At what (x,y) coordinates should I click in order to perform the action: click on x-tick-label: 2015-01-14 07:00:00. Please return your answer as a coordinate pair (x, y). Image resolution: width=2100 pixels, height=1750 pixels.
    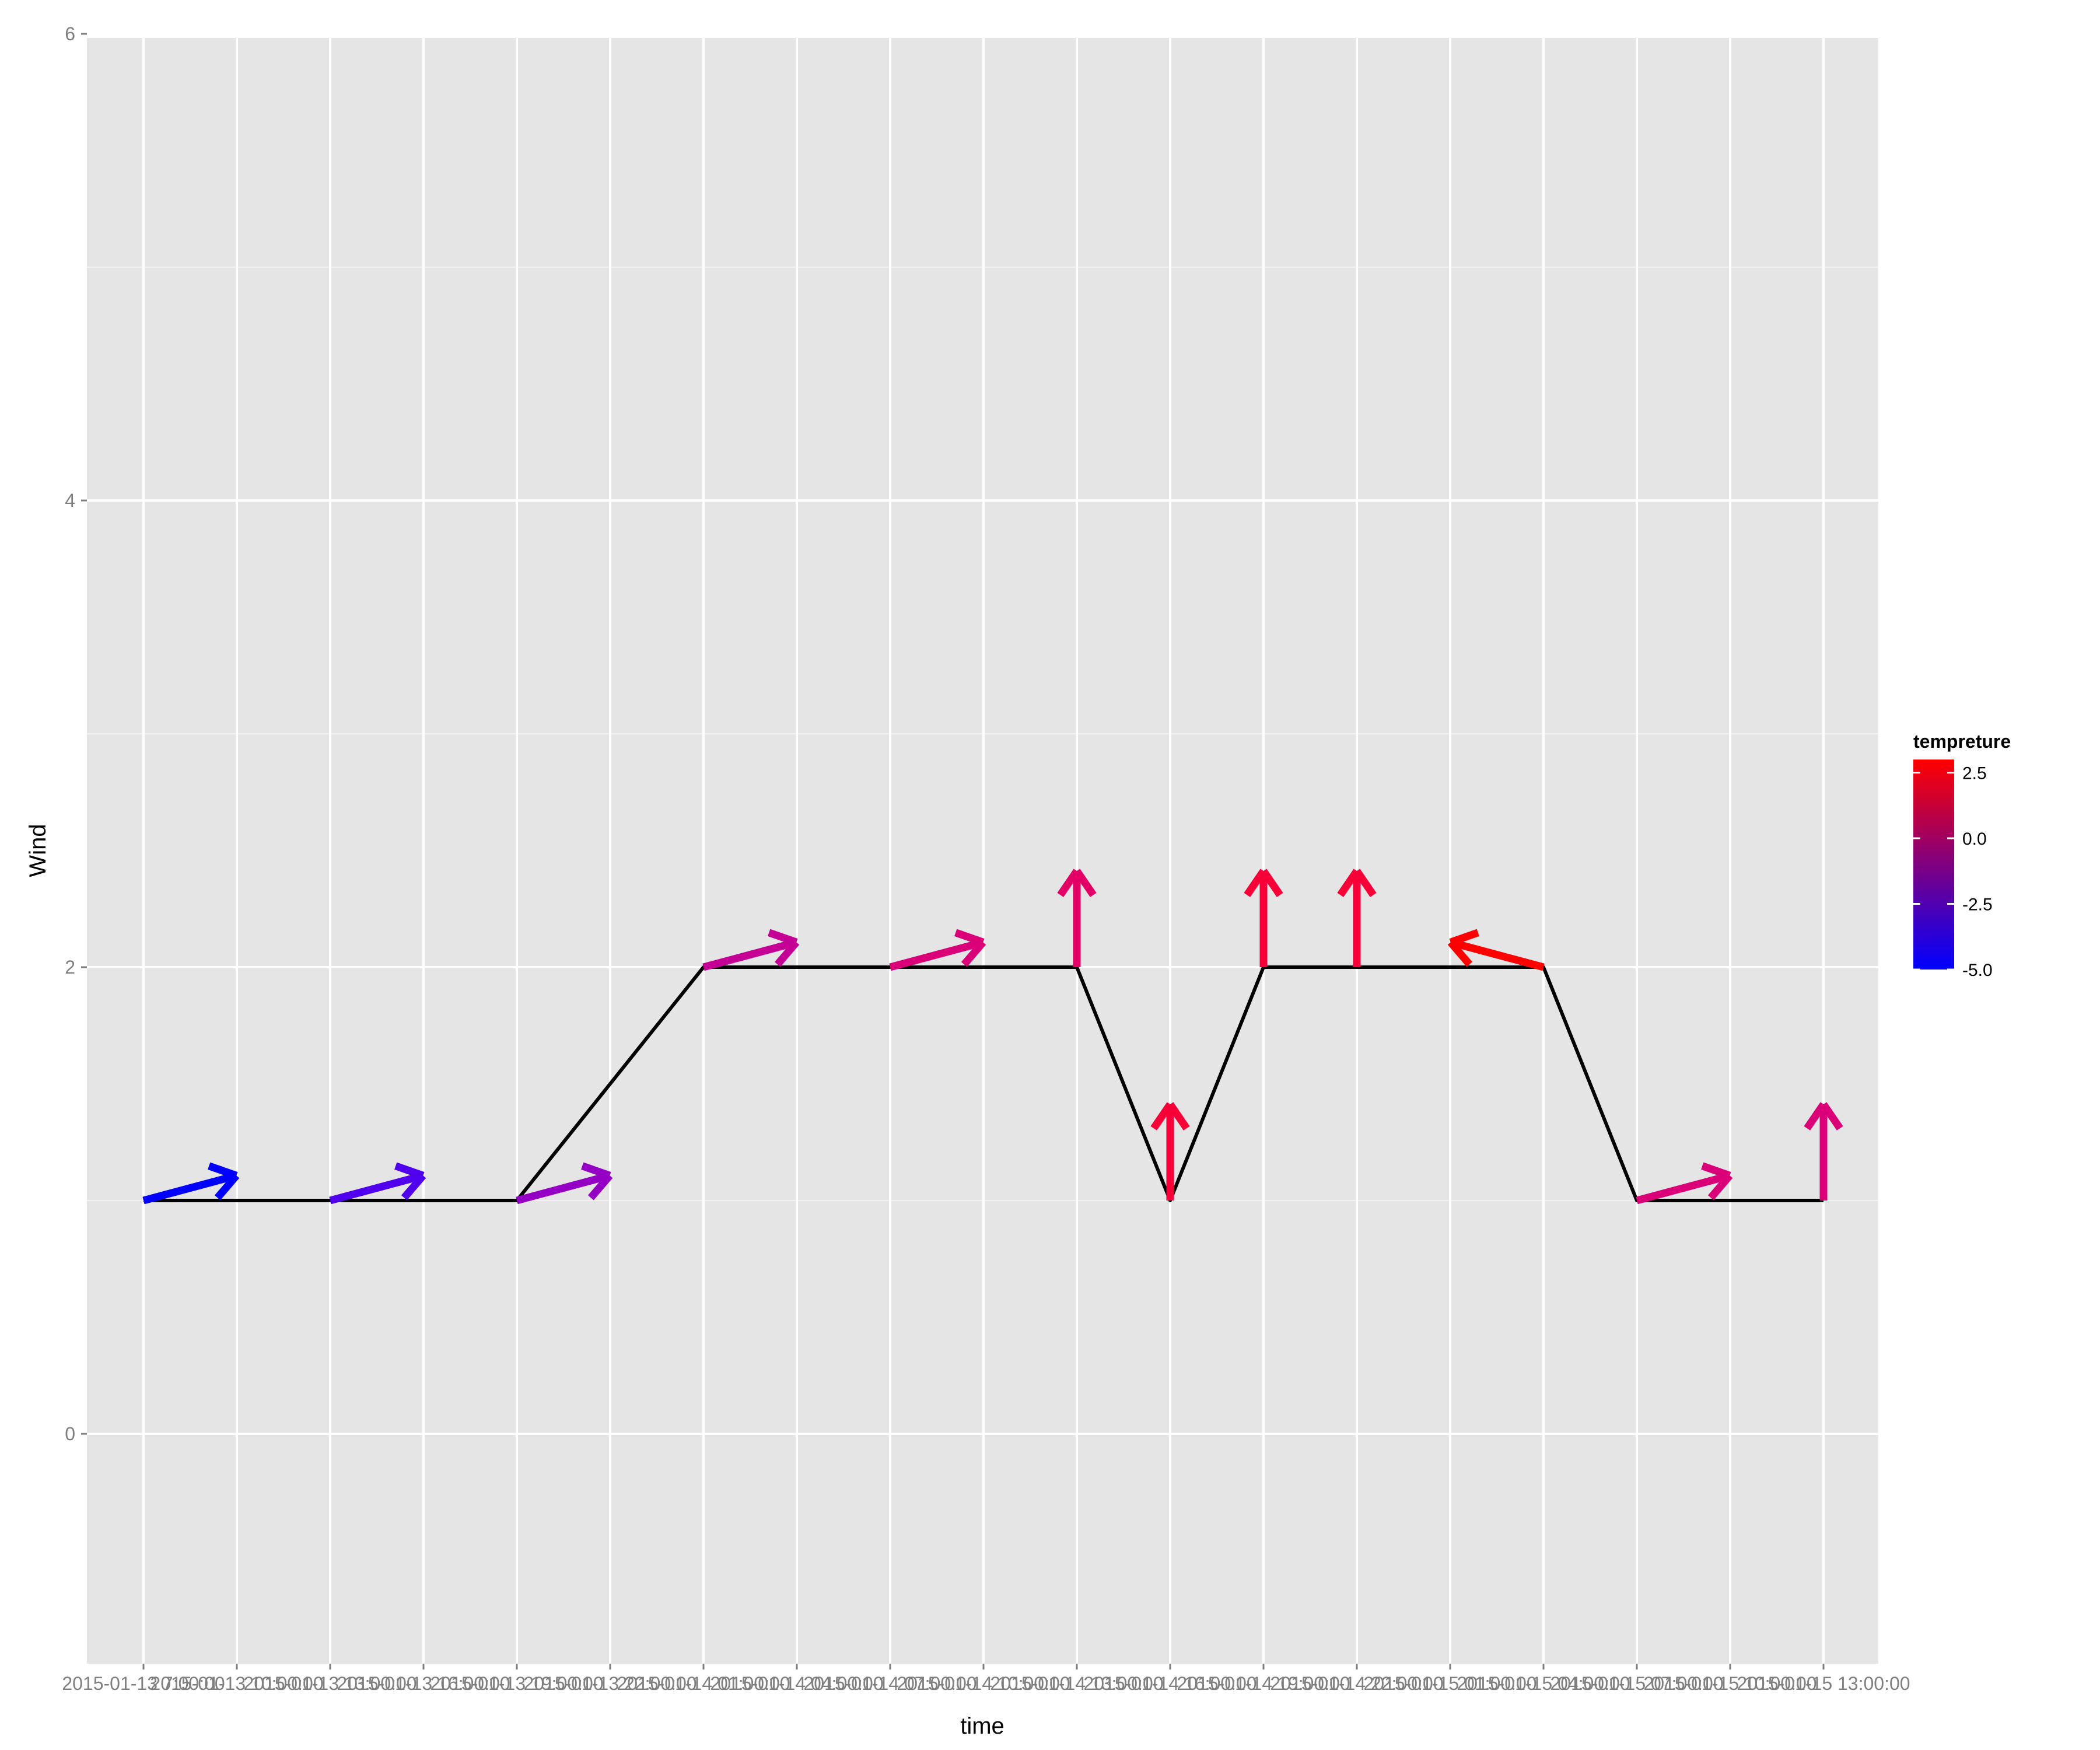
    Looking at the image, I should click on (890, 1683).